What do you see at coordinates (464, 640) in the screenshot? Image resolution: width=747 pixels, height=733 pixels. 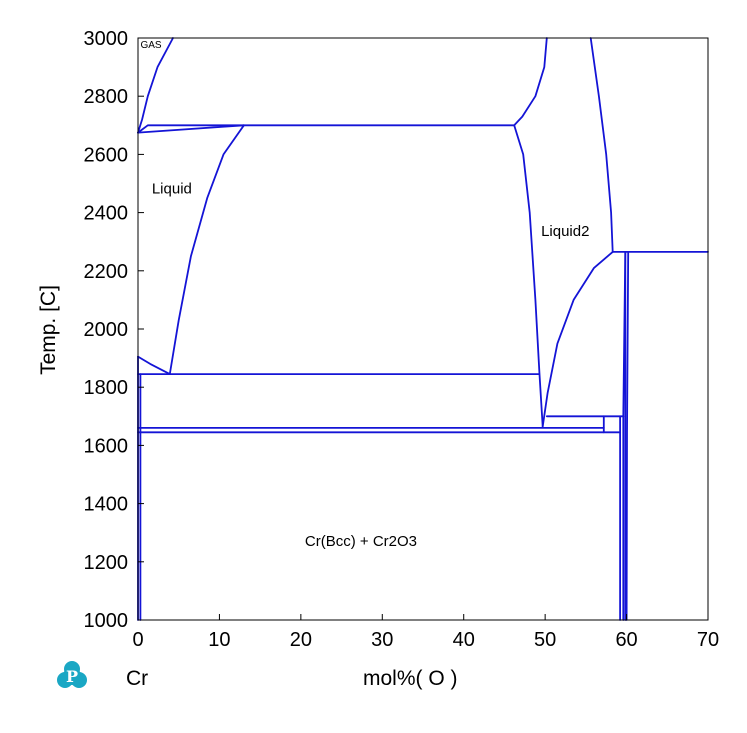 I see `x-tick-label: 40` at bounding box center [464, 640].